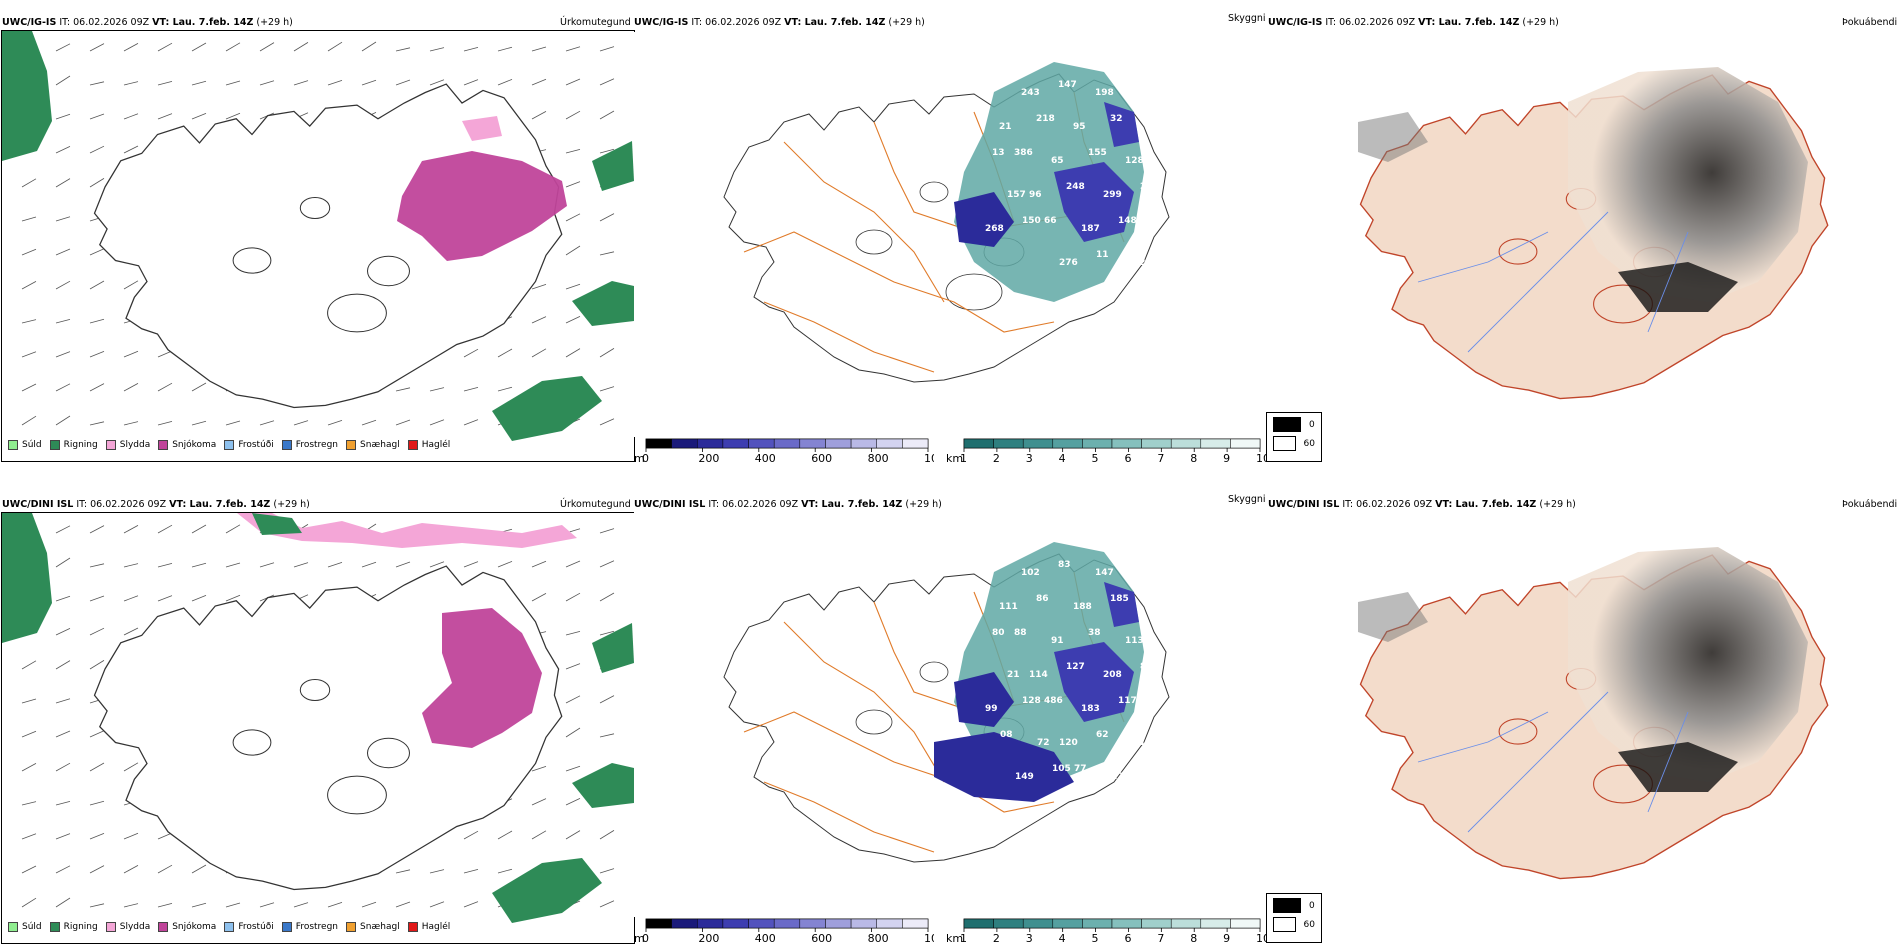  Describe the element at coordinates (1294, 918) in the screenshot. I see `fog-legend-bottom: 0 60` at that location.